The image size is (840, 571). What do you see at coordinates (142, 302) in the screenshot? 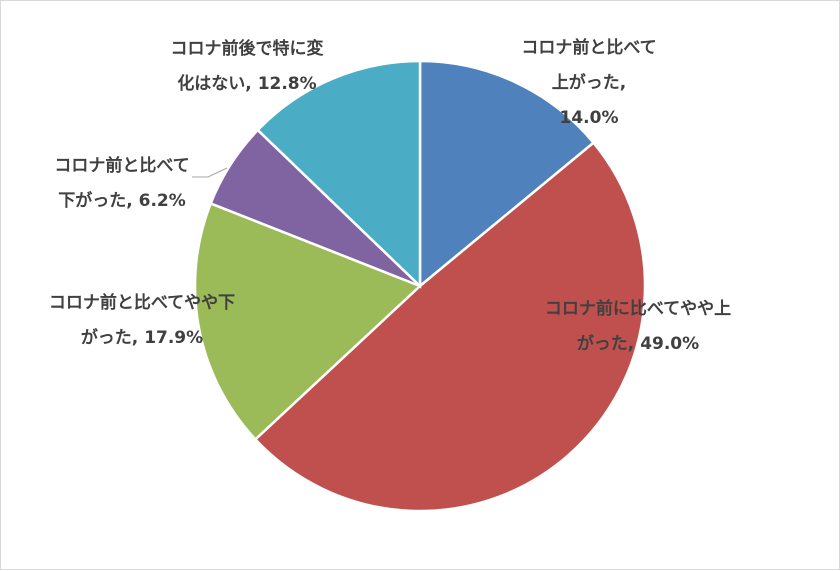
I see `slice-label-line: コロナ前と比べてやや下` at bounding box center [142, 302].